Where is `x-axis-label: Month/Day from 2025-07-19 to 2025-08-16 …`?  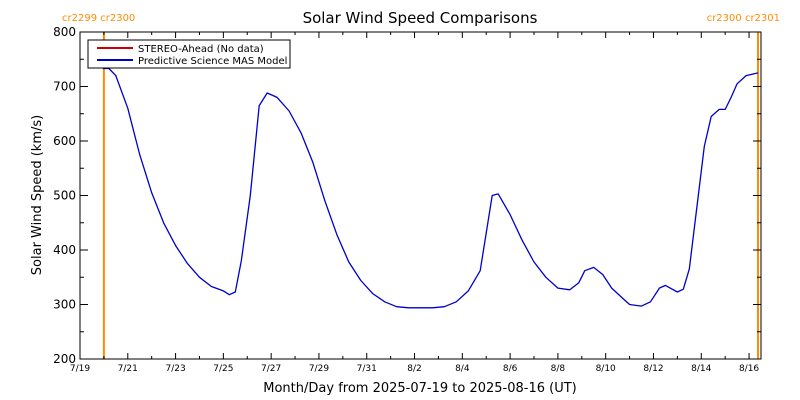
x-axis-label: Month/Day from 2025-07-19 to 2025-08-16 … is located at coordinates (419, 388).